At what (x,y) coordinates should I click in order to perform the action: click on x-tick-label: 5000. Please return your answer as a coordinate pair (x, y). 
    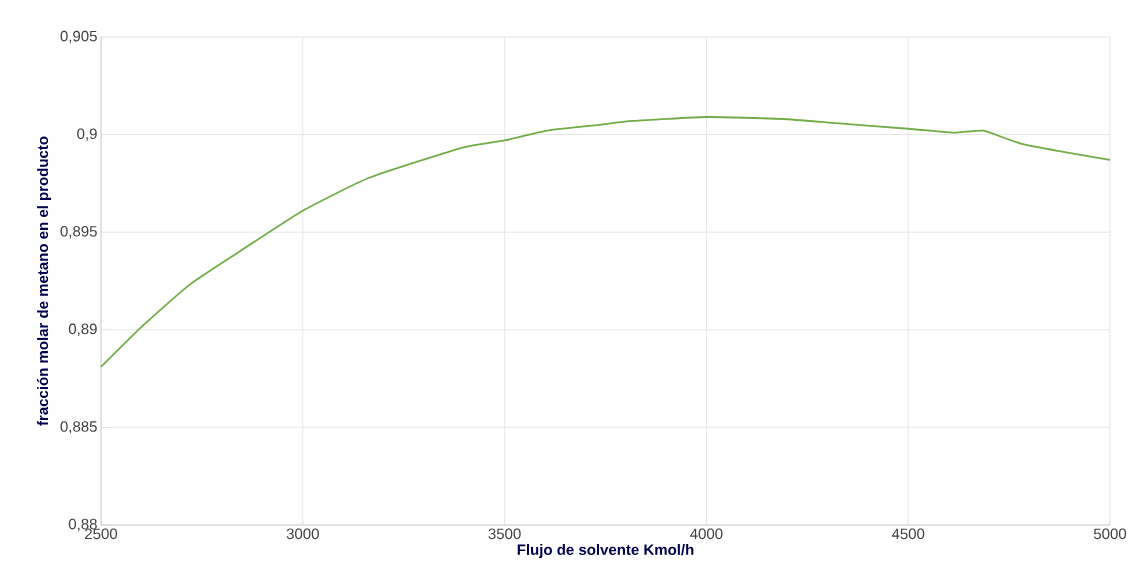
    Looking at the image, I should click on (1110, 534).